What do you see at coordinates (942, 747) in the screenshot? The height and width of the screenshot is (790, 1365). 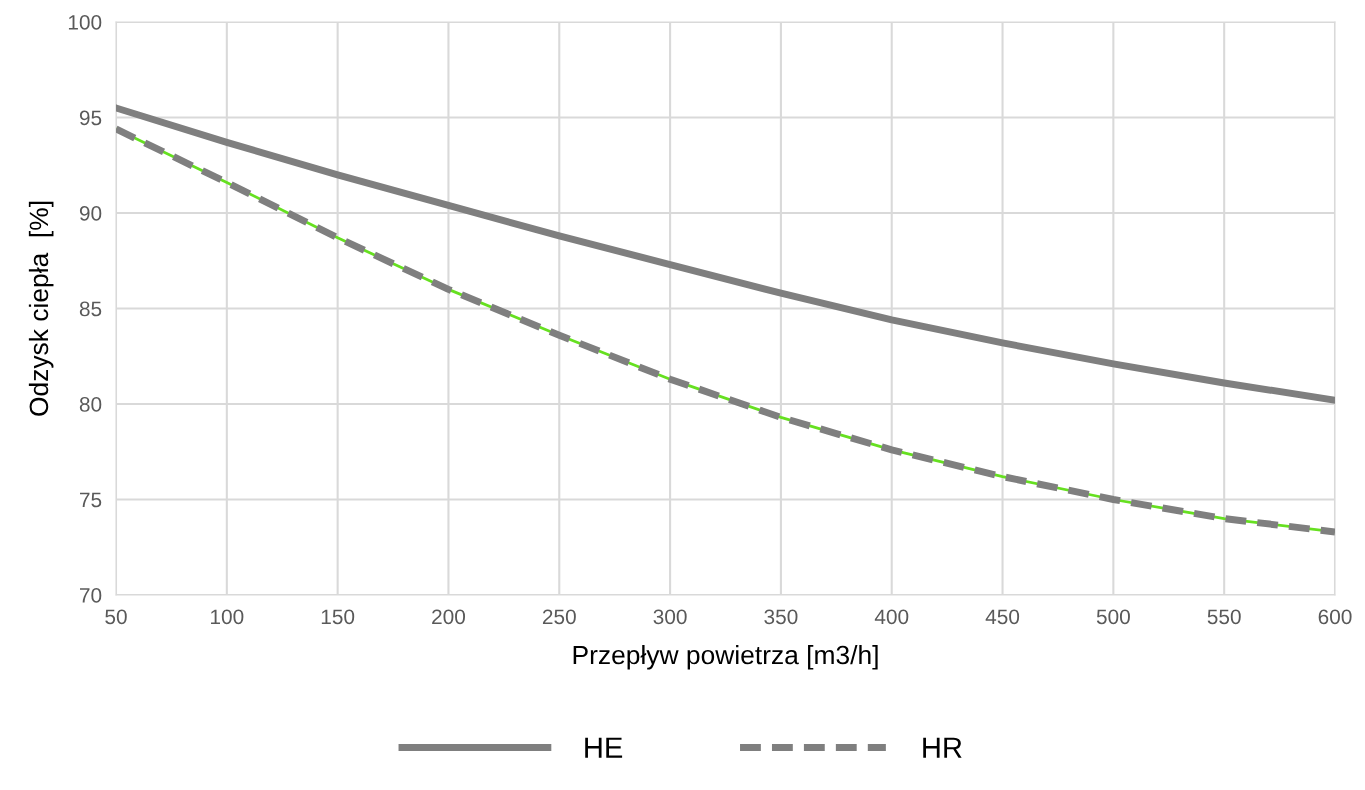 I see `legend-label: HR` at bounding box center [942, 747].